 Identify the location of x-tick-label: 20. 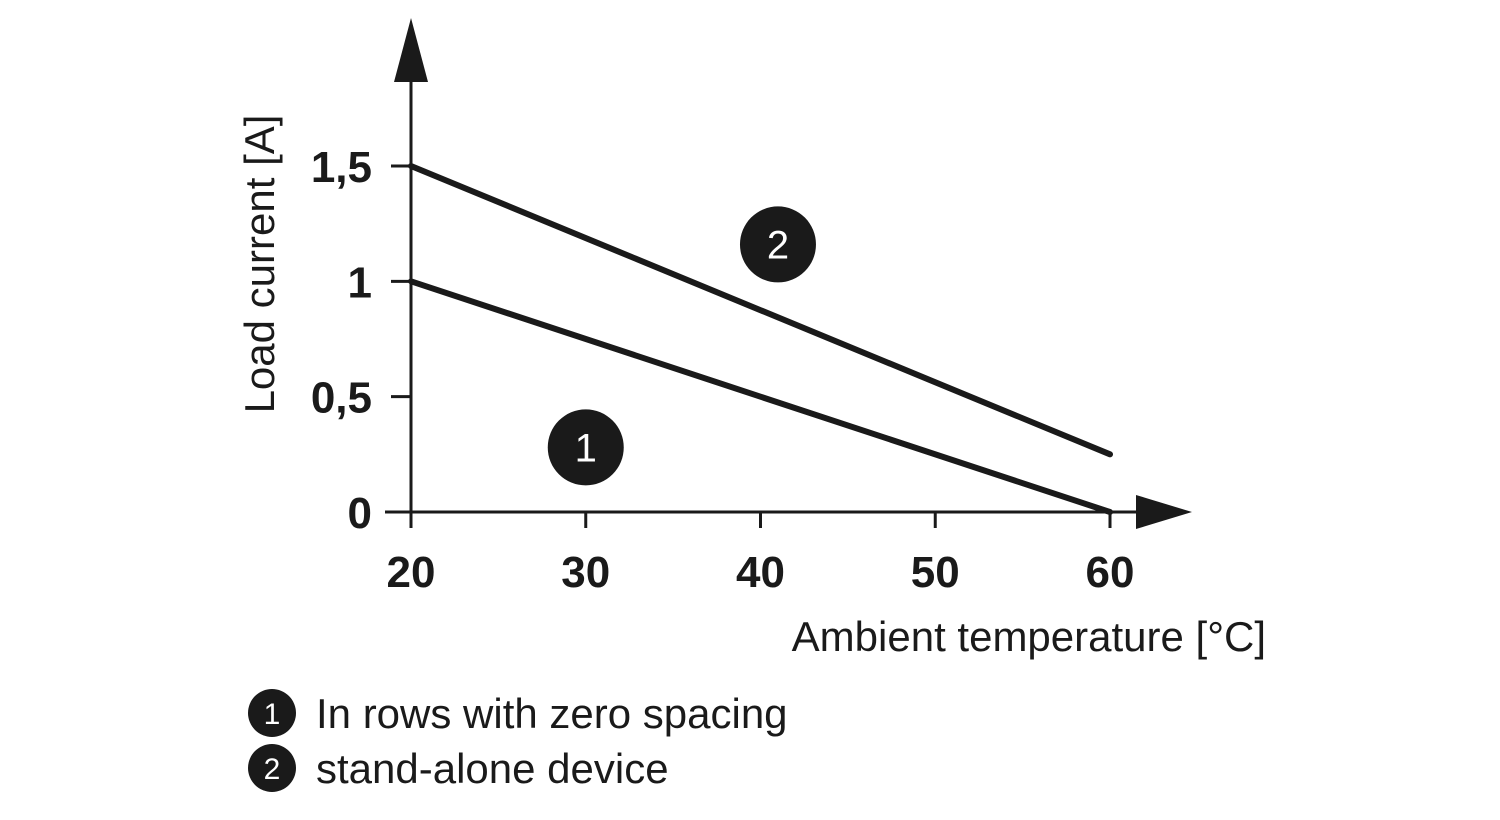
(411, 572).